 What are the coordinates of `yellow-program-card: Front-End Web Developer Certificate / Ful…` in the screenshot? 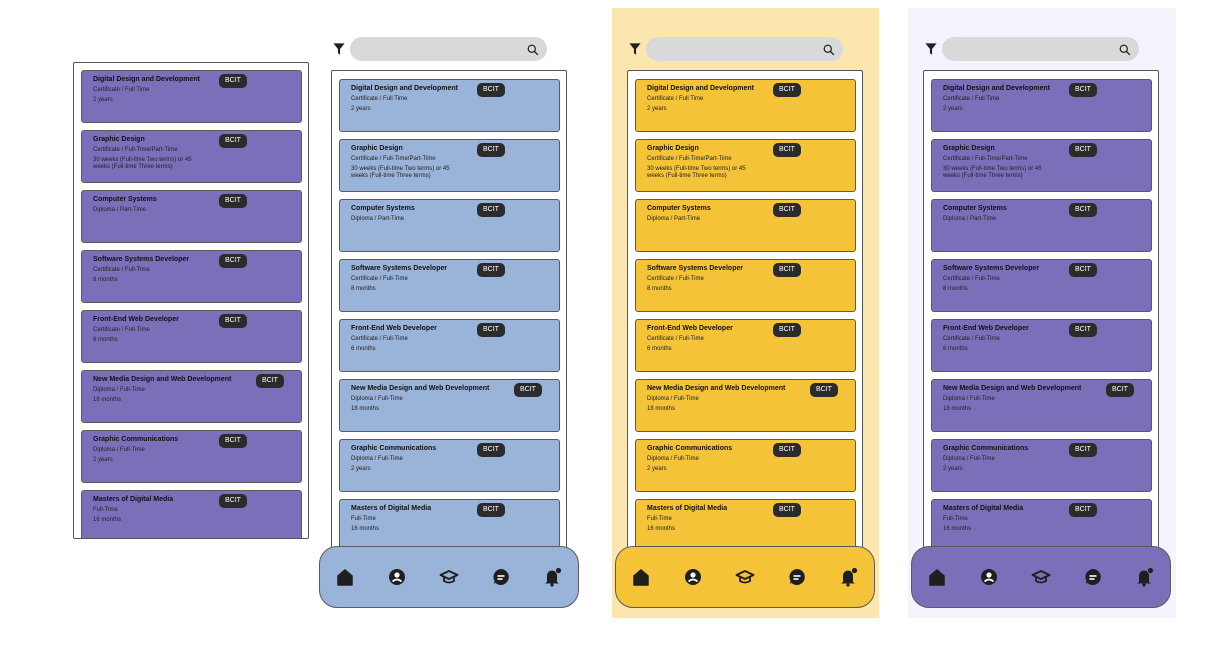 It's located at (745, 345).